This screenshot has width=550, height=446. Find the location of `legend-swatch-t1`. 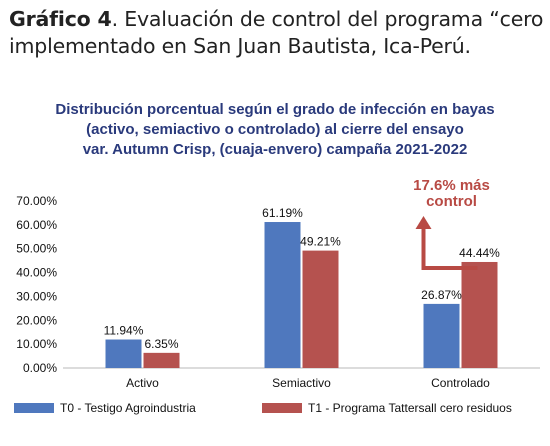

legend-swatch-t1 is located at coordinates (282, 408).